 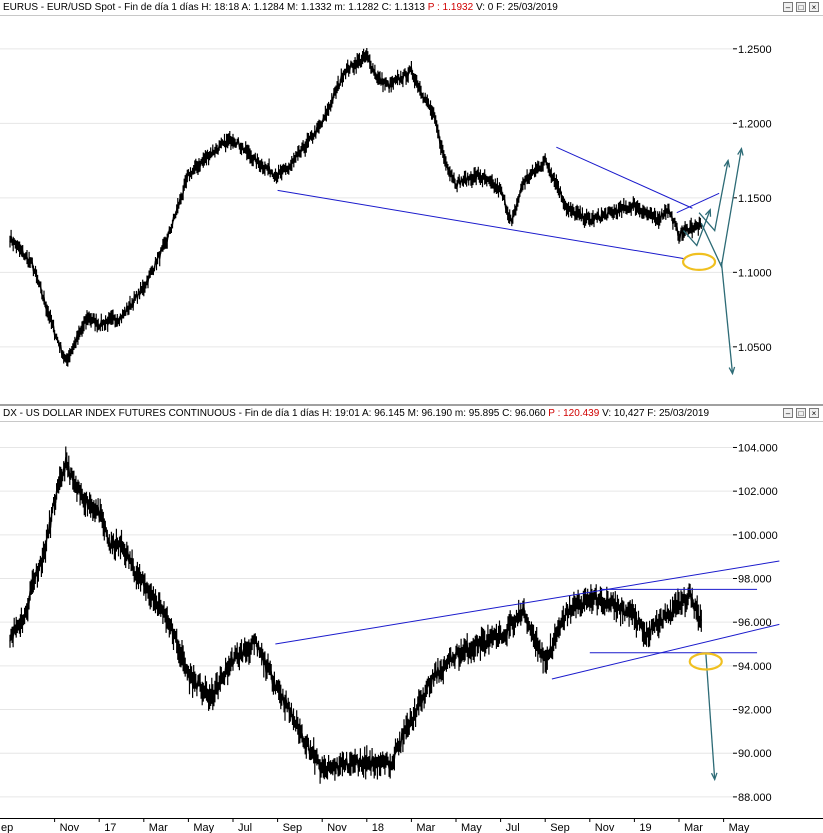 What do you see at coordinates (574, 413) in the screenshot?
I see `dx-p: P : 120.439` at bounding box center [574, 413].